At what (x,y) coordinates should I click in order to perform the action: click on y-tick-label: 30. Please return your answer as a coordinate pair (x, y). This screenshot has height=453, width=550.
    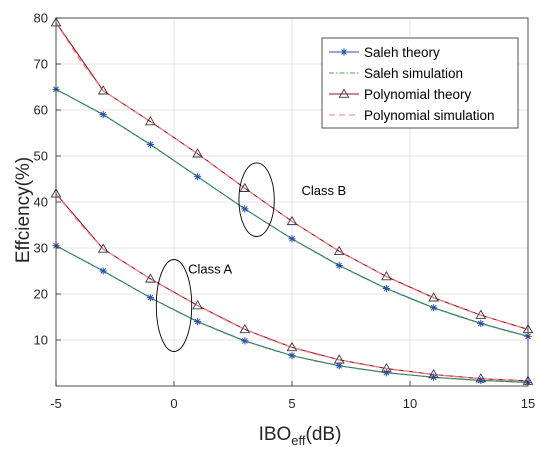
    Looking at the image, I should click on (41, 248).